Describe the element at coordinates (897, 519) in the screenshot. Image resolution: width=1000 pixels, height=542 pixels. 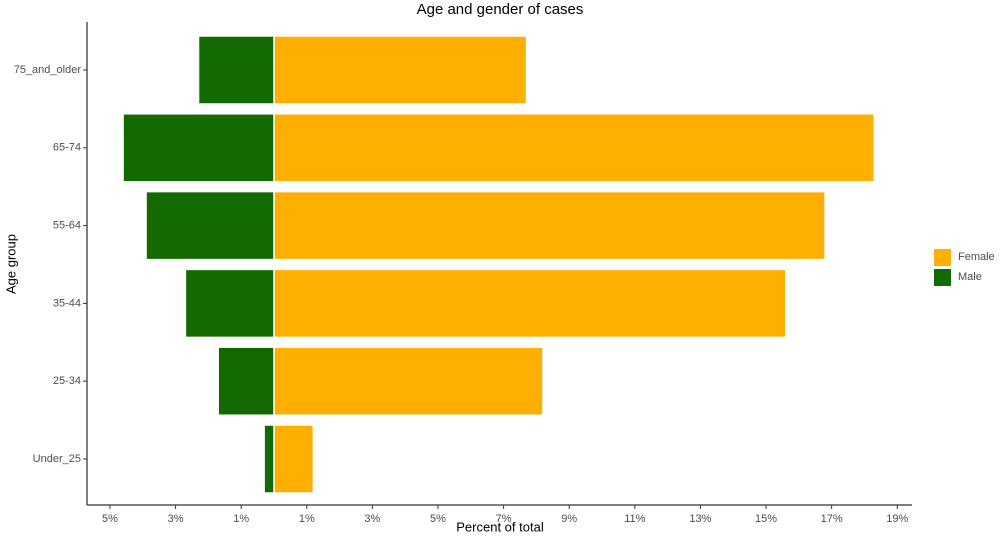
I see `x-tick-label: 19%` at that location.